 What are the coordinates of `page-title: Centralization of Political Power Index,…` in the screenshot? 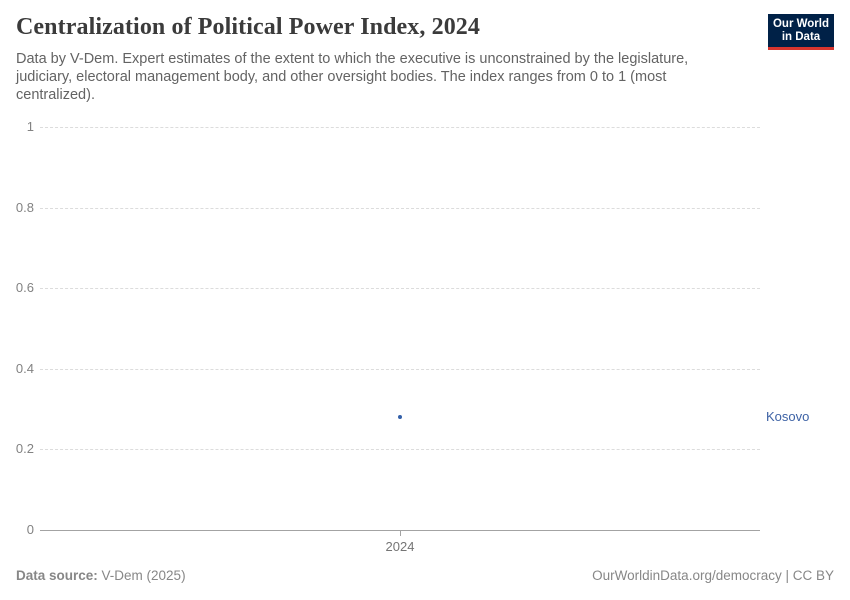 It's located at (248, 27).